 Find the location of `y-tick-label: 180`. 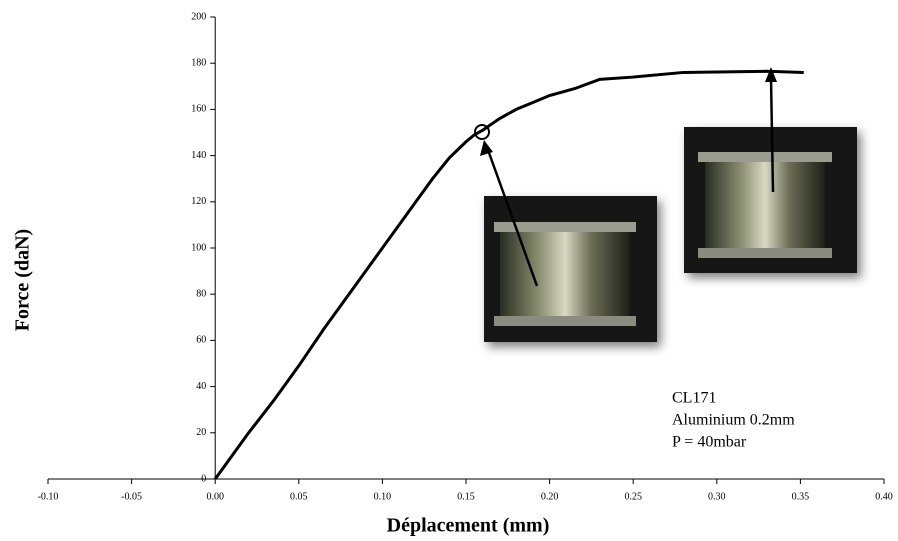

y-tick-label: 180 is located at coordinates (198, 62).